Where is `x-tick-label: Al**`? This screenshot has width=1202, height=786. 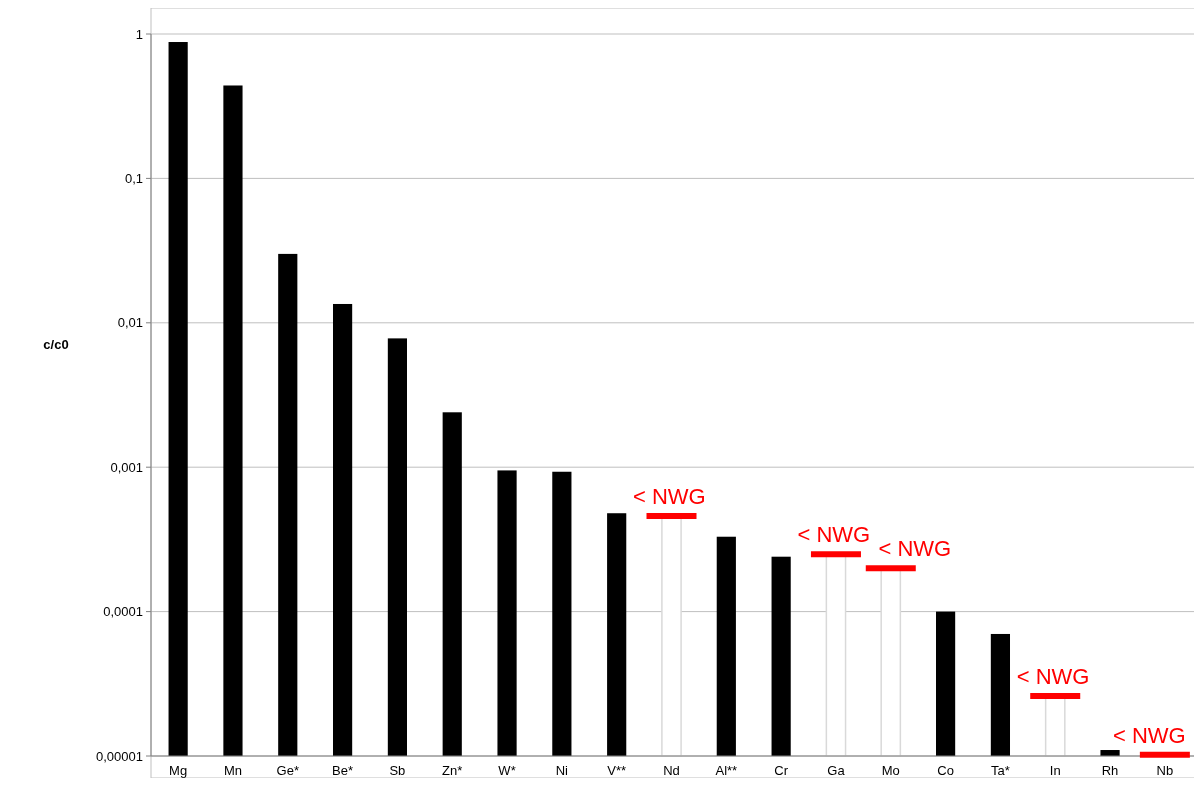 x-tick-label: Al** is located at coordinates (726, 770).